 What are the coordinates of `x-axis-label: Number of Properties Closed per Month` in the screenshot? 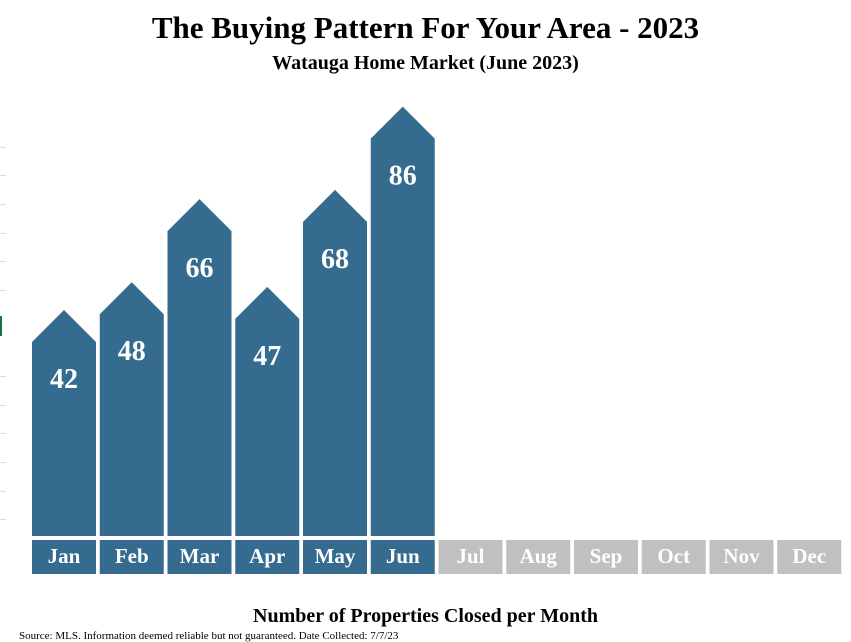 It's located at (425, 616).